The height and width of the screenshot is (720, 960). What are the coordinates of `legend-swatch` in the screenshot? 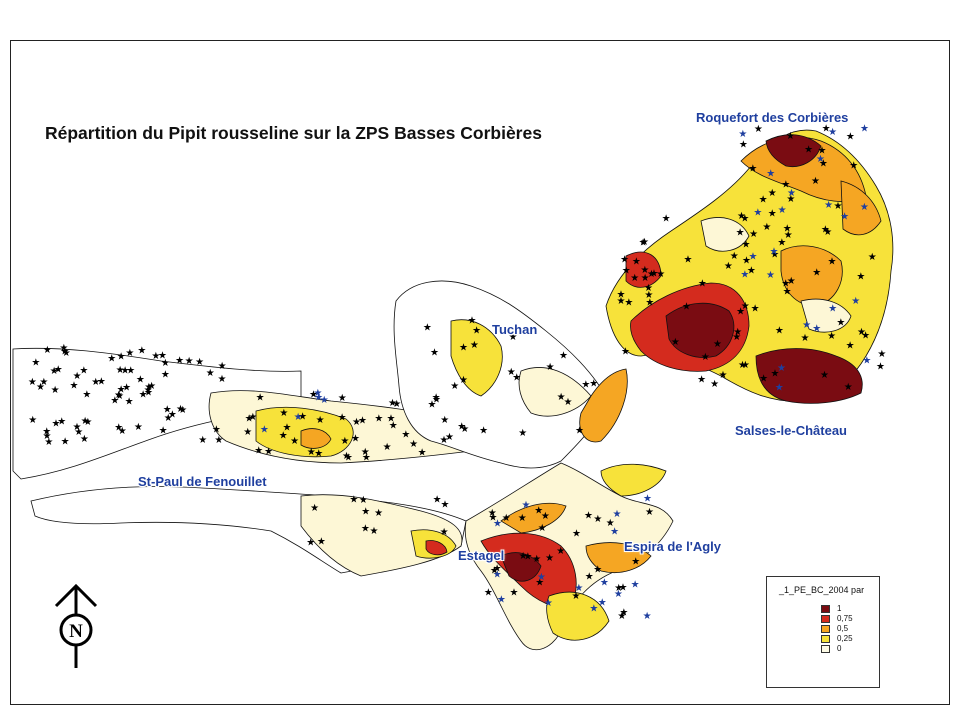 It's located at (825, 639).